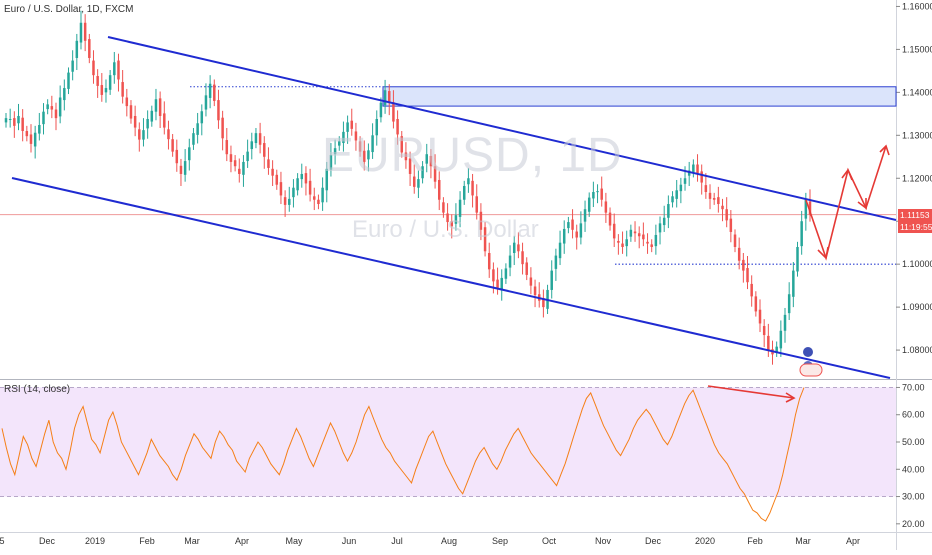 The height and width of the screenshot is (555, 932). What do you see at coordinates (37, 389) in the screenshot?
I see `rsi-panel-label: RSI (14, close)` at bounding box center [37, 389].